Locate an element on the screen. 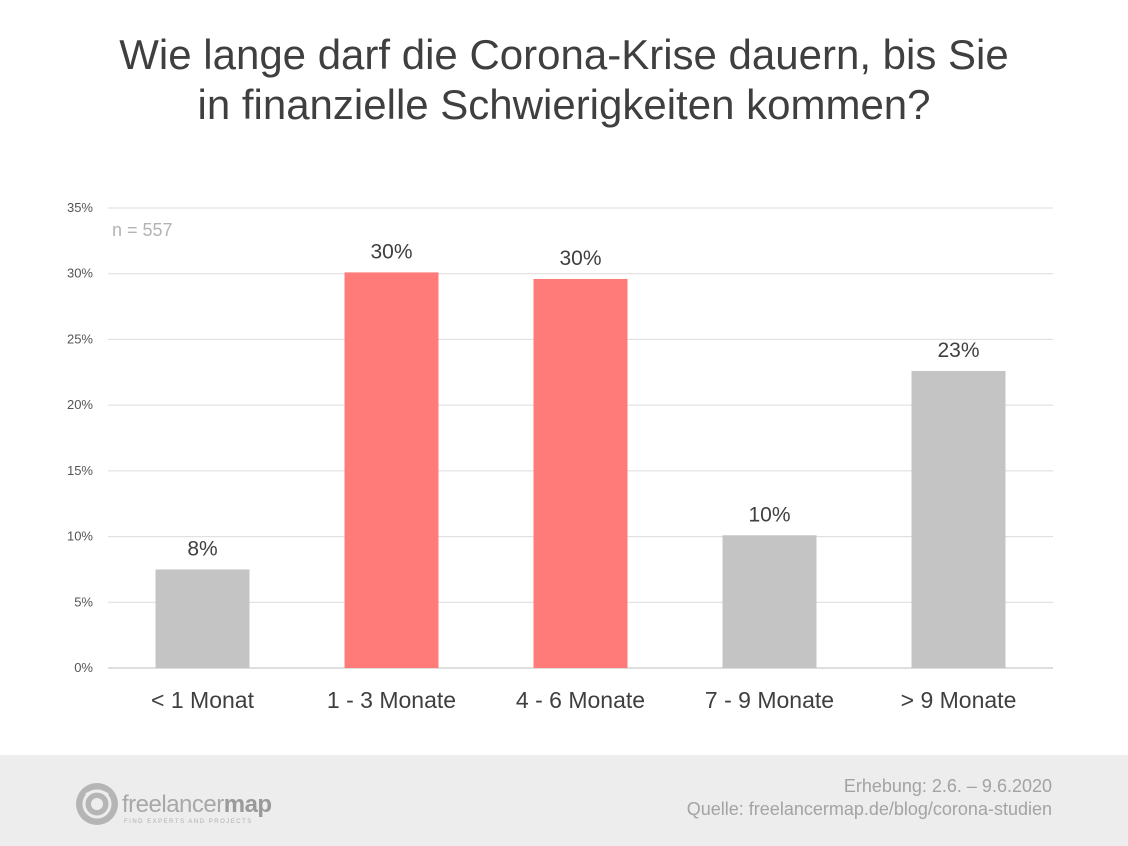 This screenshot has width=1128, height=846. value-label: 10% is located at coordinates (769, 514).